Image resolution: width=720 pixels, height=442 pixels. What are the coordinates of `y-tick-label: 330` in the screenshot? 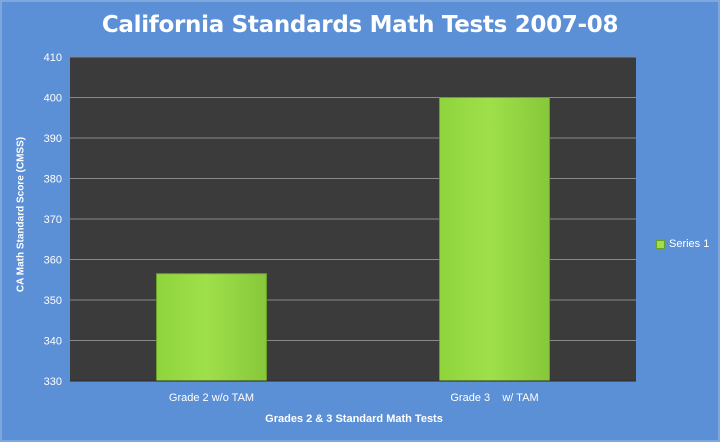 It's located at (53, 382).